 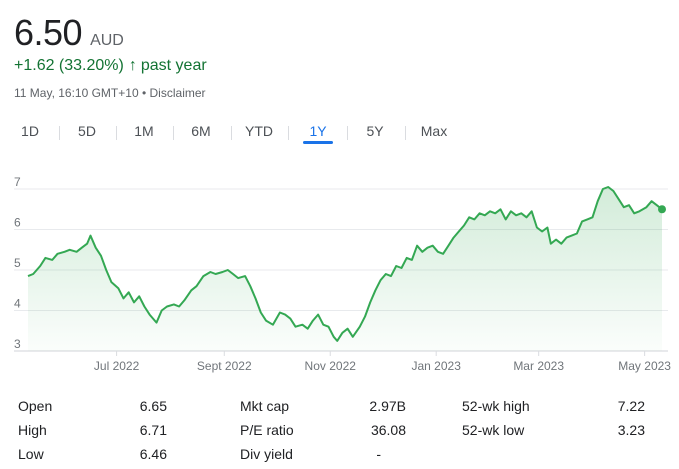 I want to click on stat-value-div-yield: -, so click(x=378, y=454).